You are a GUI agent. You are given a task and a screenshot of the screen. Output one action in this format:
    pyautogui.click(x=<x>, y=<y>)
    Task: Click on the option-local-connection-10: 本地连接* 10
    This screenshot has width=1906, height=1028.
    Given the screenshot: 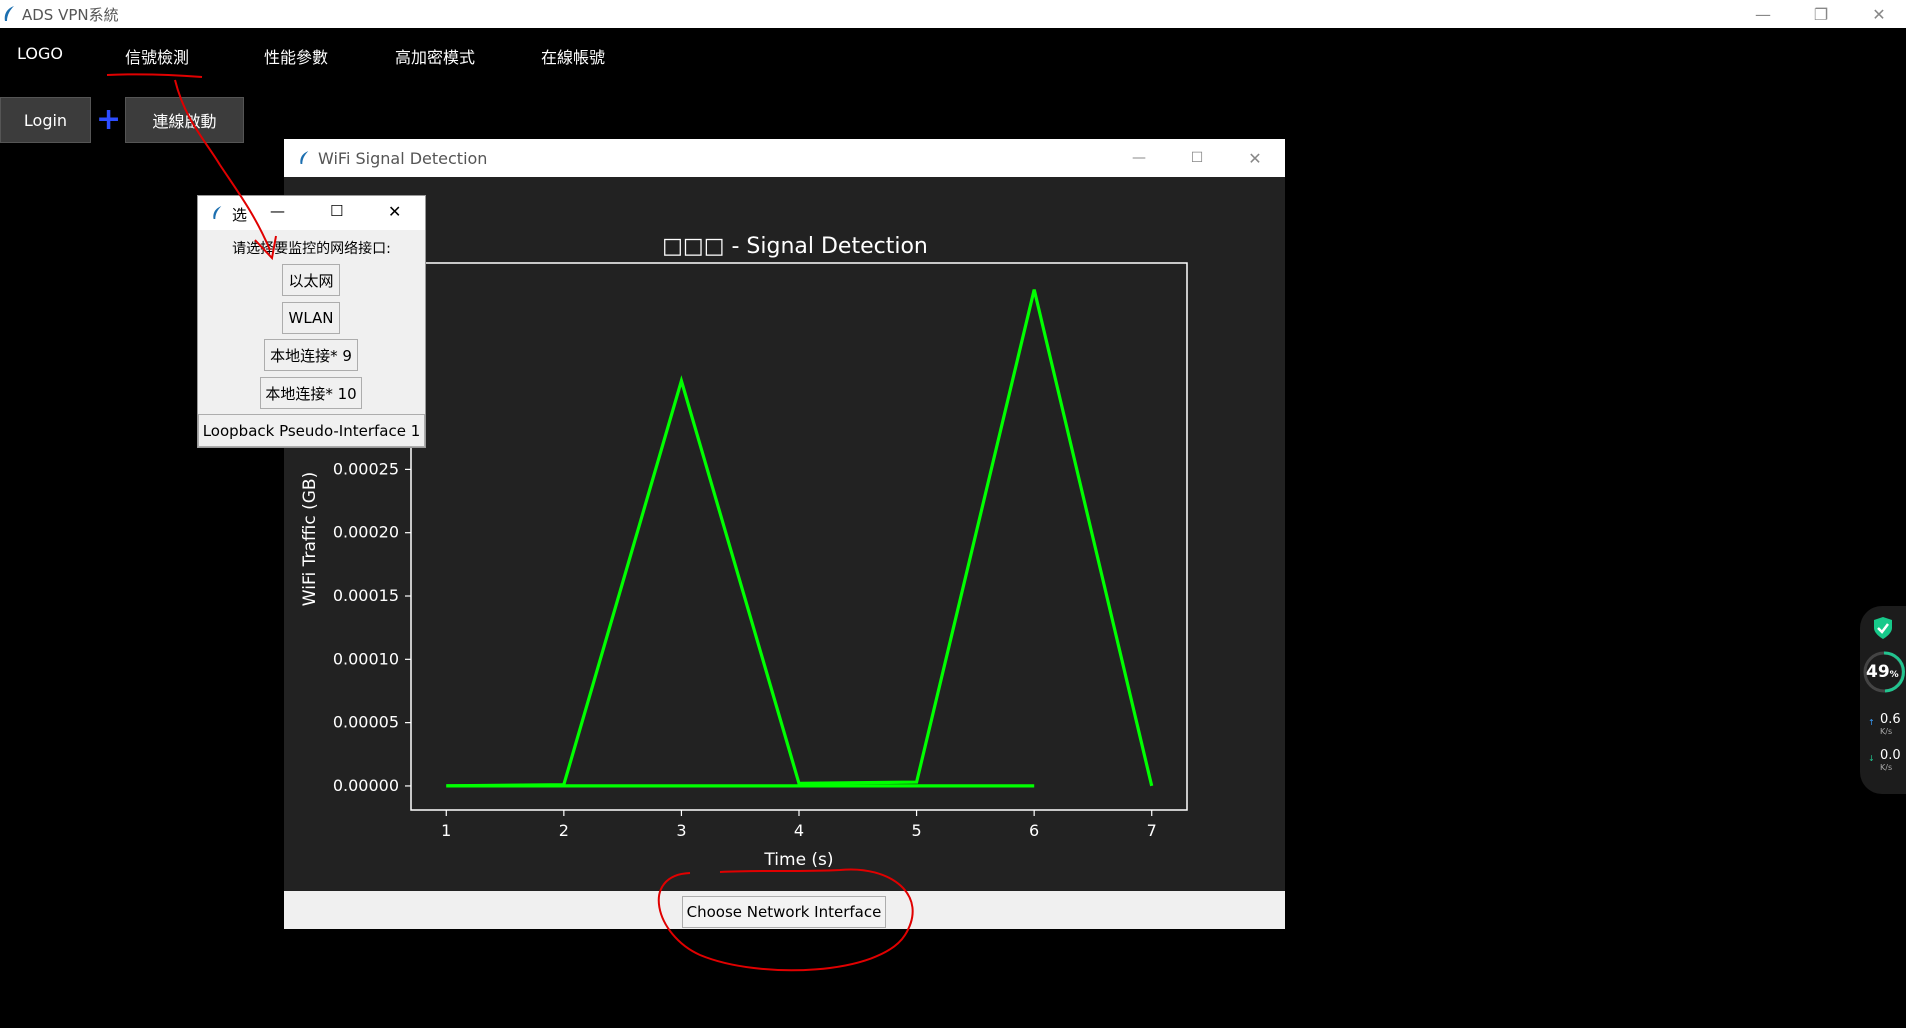 What is the action you would take?
    pyautogui.click(x=311, y=393)
    